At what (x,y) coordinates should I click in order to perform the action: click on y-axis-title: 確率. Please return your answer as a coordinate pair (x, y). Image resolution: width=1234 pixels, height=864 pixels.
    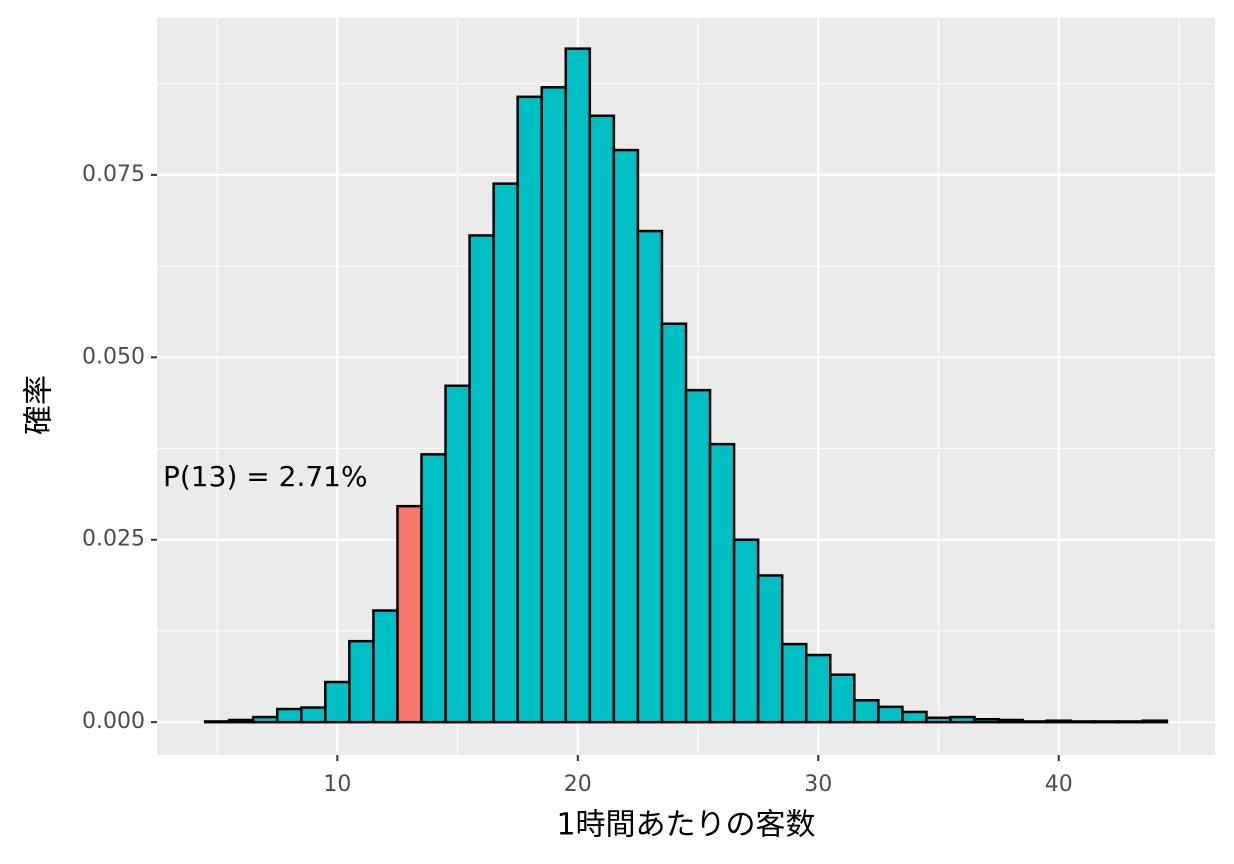
    Looking at the image, I should click on (39, 405).